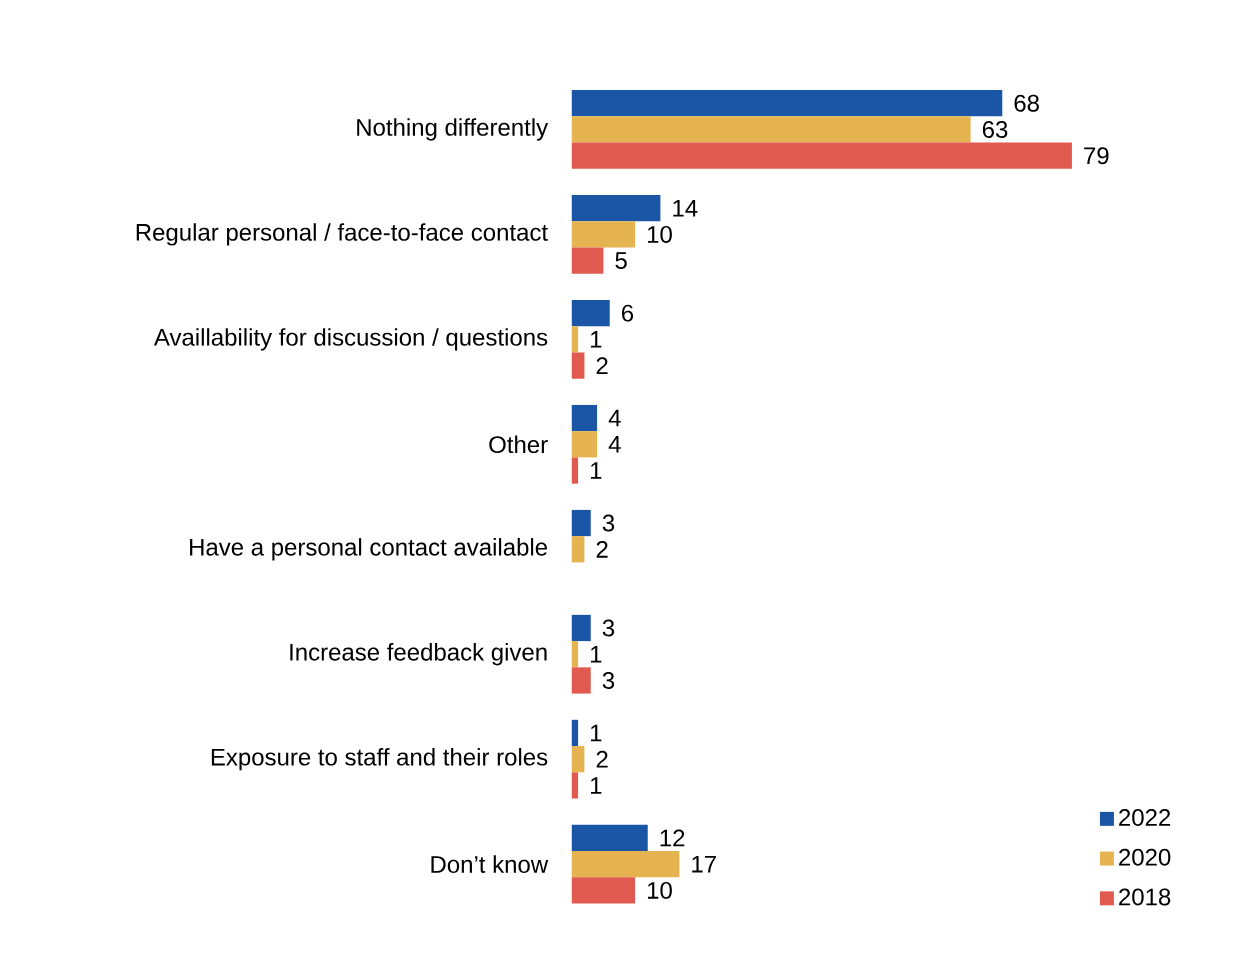 The height and width of the screenshot is (963, 1258). Describe the element at coordinates (350, 339) in the screenshot. I see `y-tick-label: Availlability for discussion / questions` at that location.